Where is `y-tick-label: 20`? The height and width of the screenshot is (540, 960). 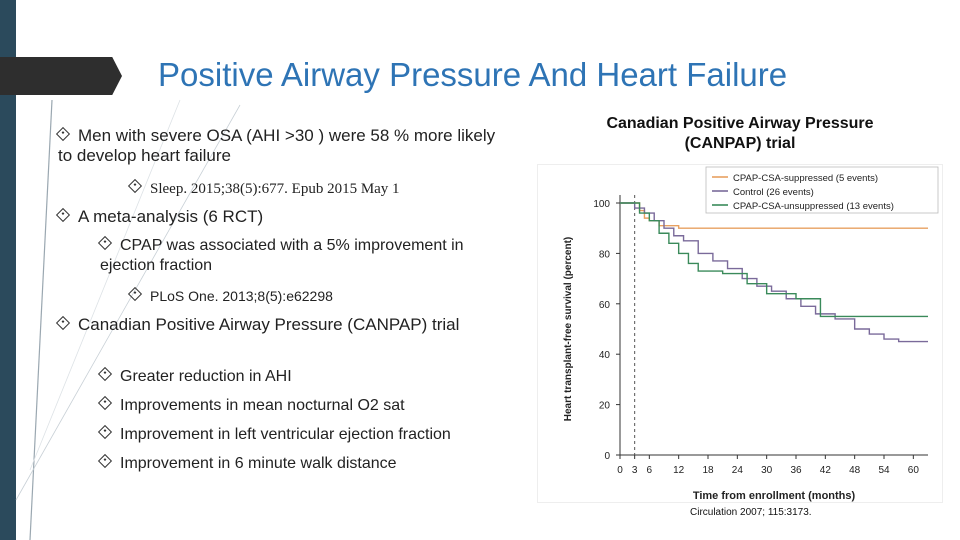 y-tick-label: 20 is located at coordinates (605, 406).